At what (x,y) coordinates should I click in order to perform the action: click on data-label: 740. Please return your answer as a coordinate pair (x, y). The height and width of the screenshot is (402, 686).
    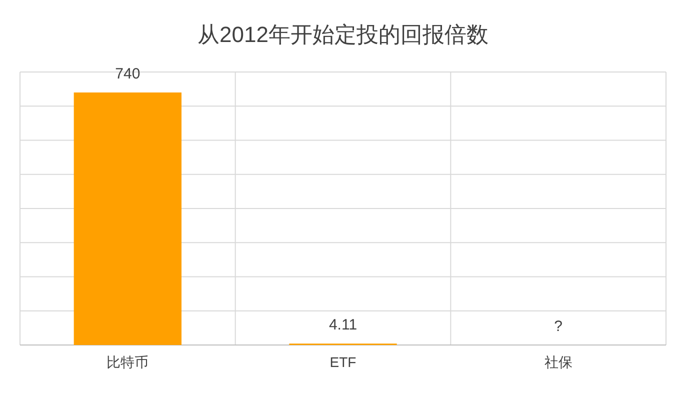
    Looking at the image, I should click on (127, 73).